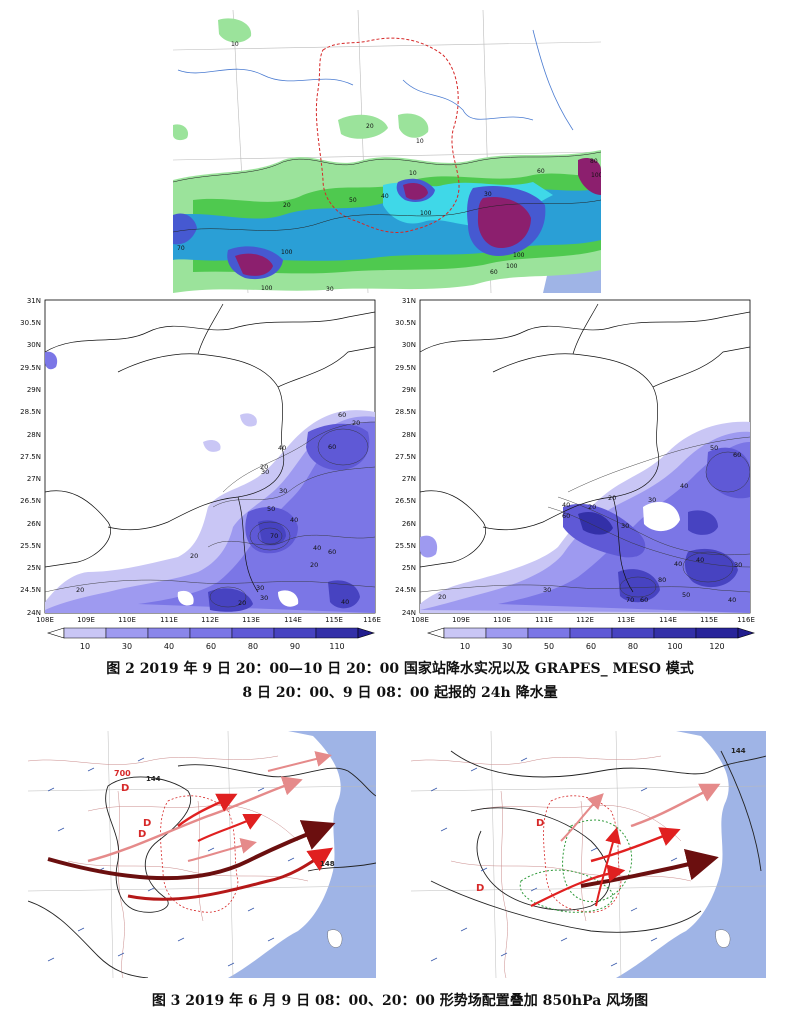 The width and height of the screenshot is (800, 1022). I want to click on lat-tick: 26N, so click(409, 524).